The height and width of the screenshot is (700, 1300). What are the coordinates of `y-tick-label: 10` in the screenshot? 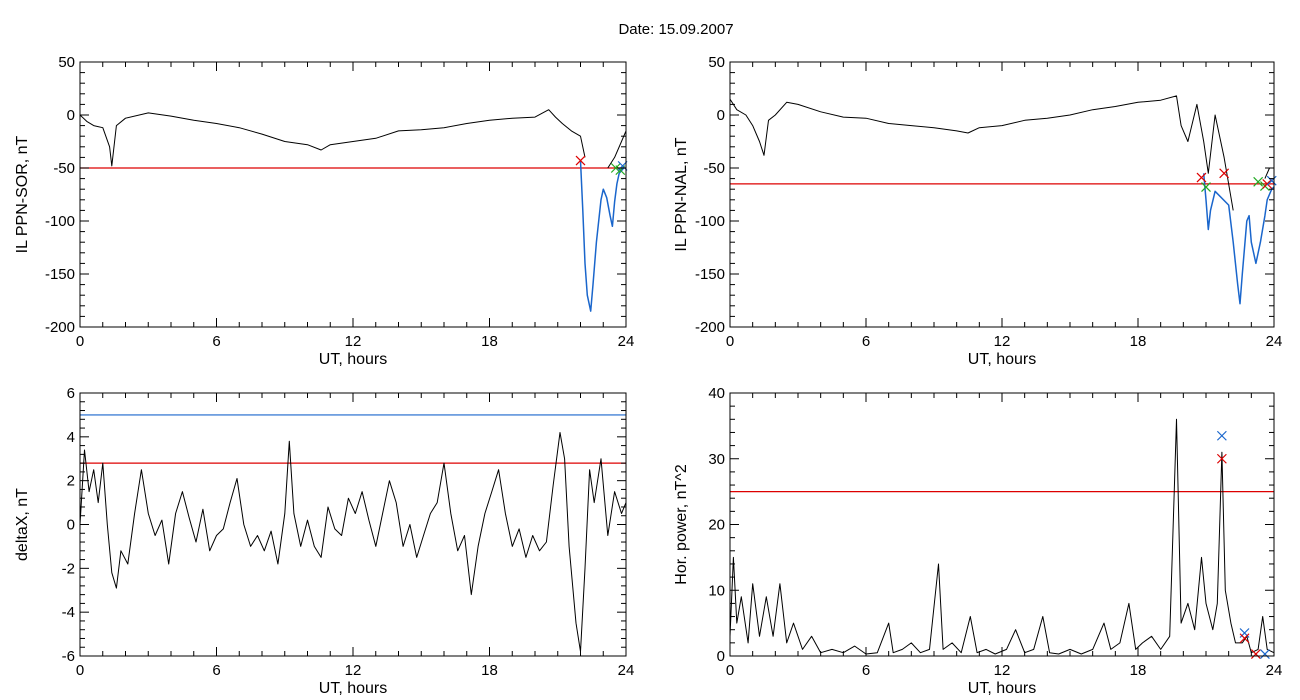 It's located at (716, 590).